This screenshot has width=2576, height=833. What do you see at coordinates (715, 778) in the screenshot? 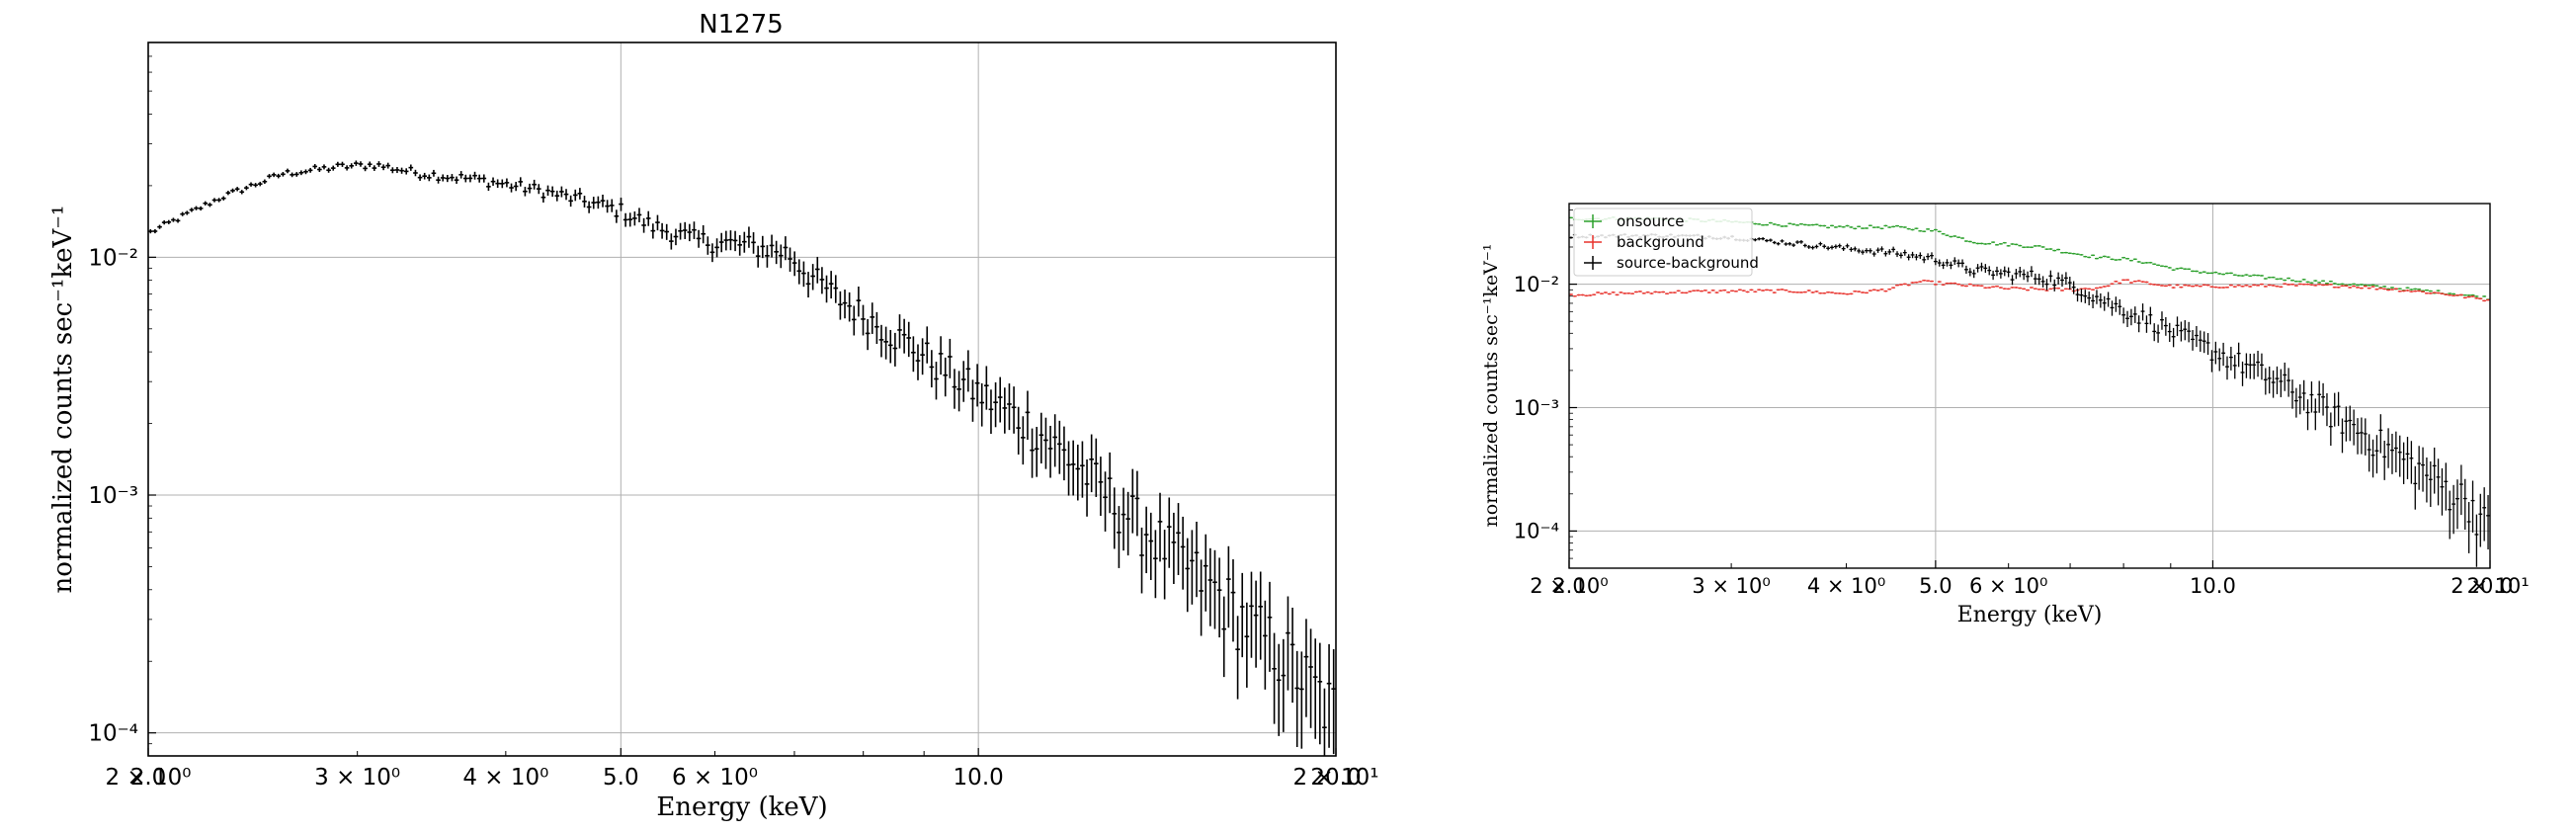
I see `x-minor-tick-label: 6 × 10⁰` at bounding box center [715, 778].